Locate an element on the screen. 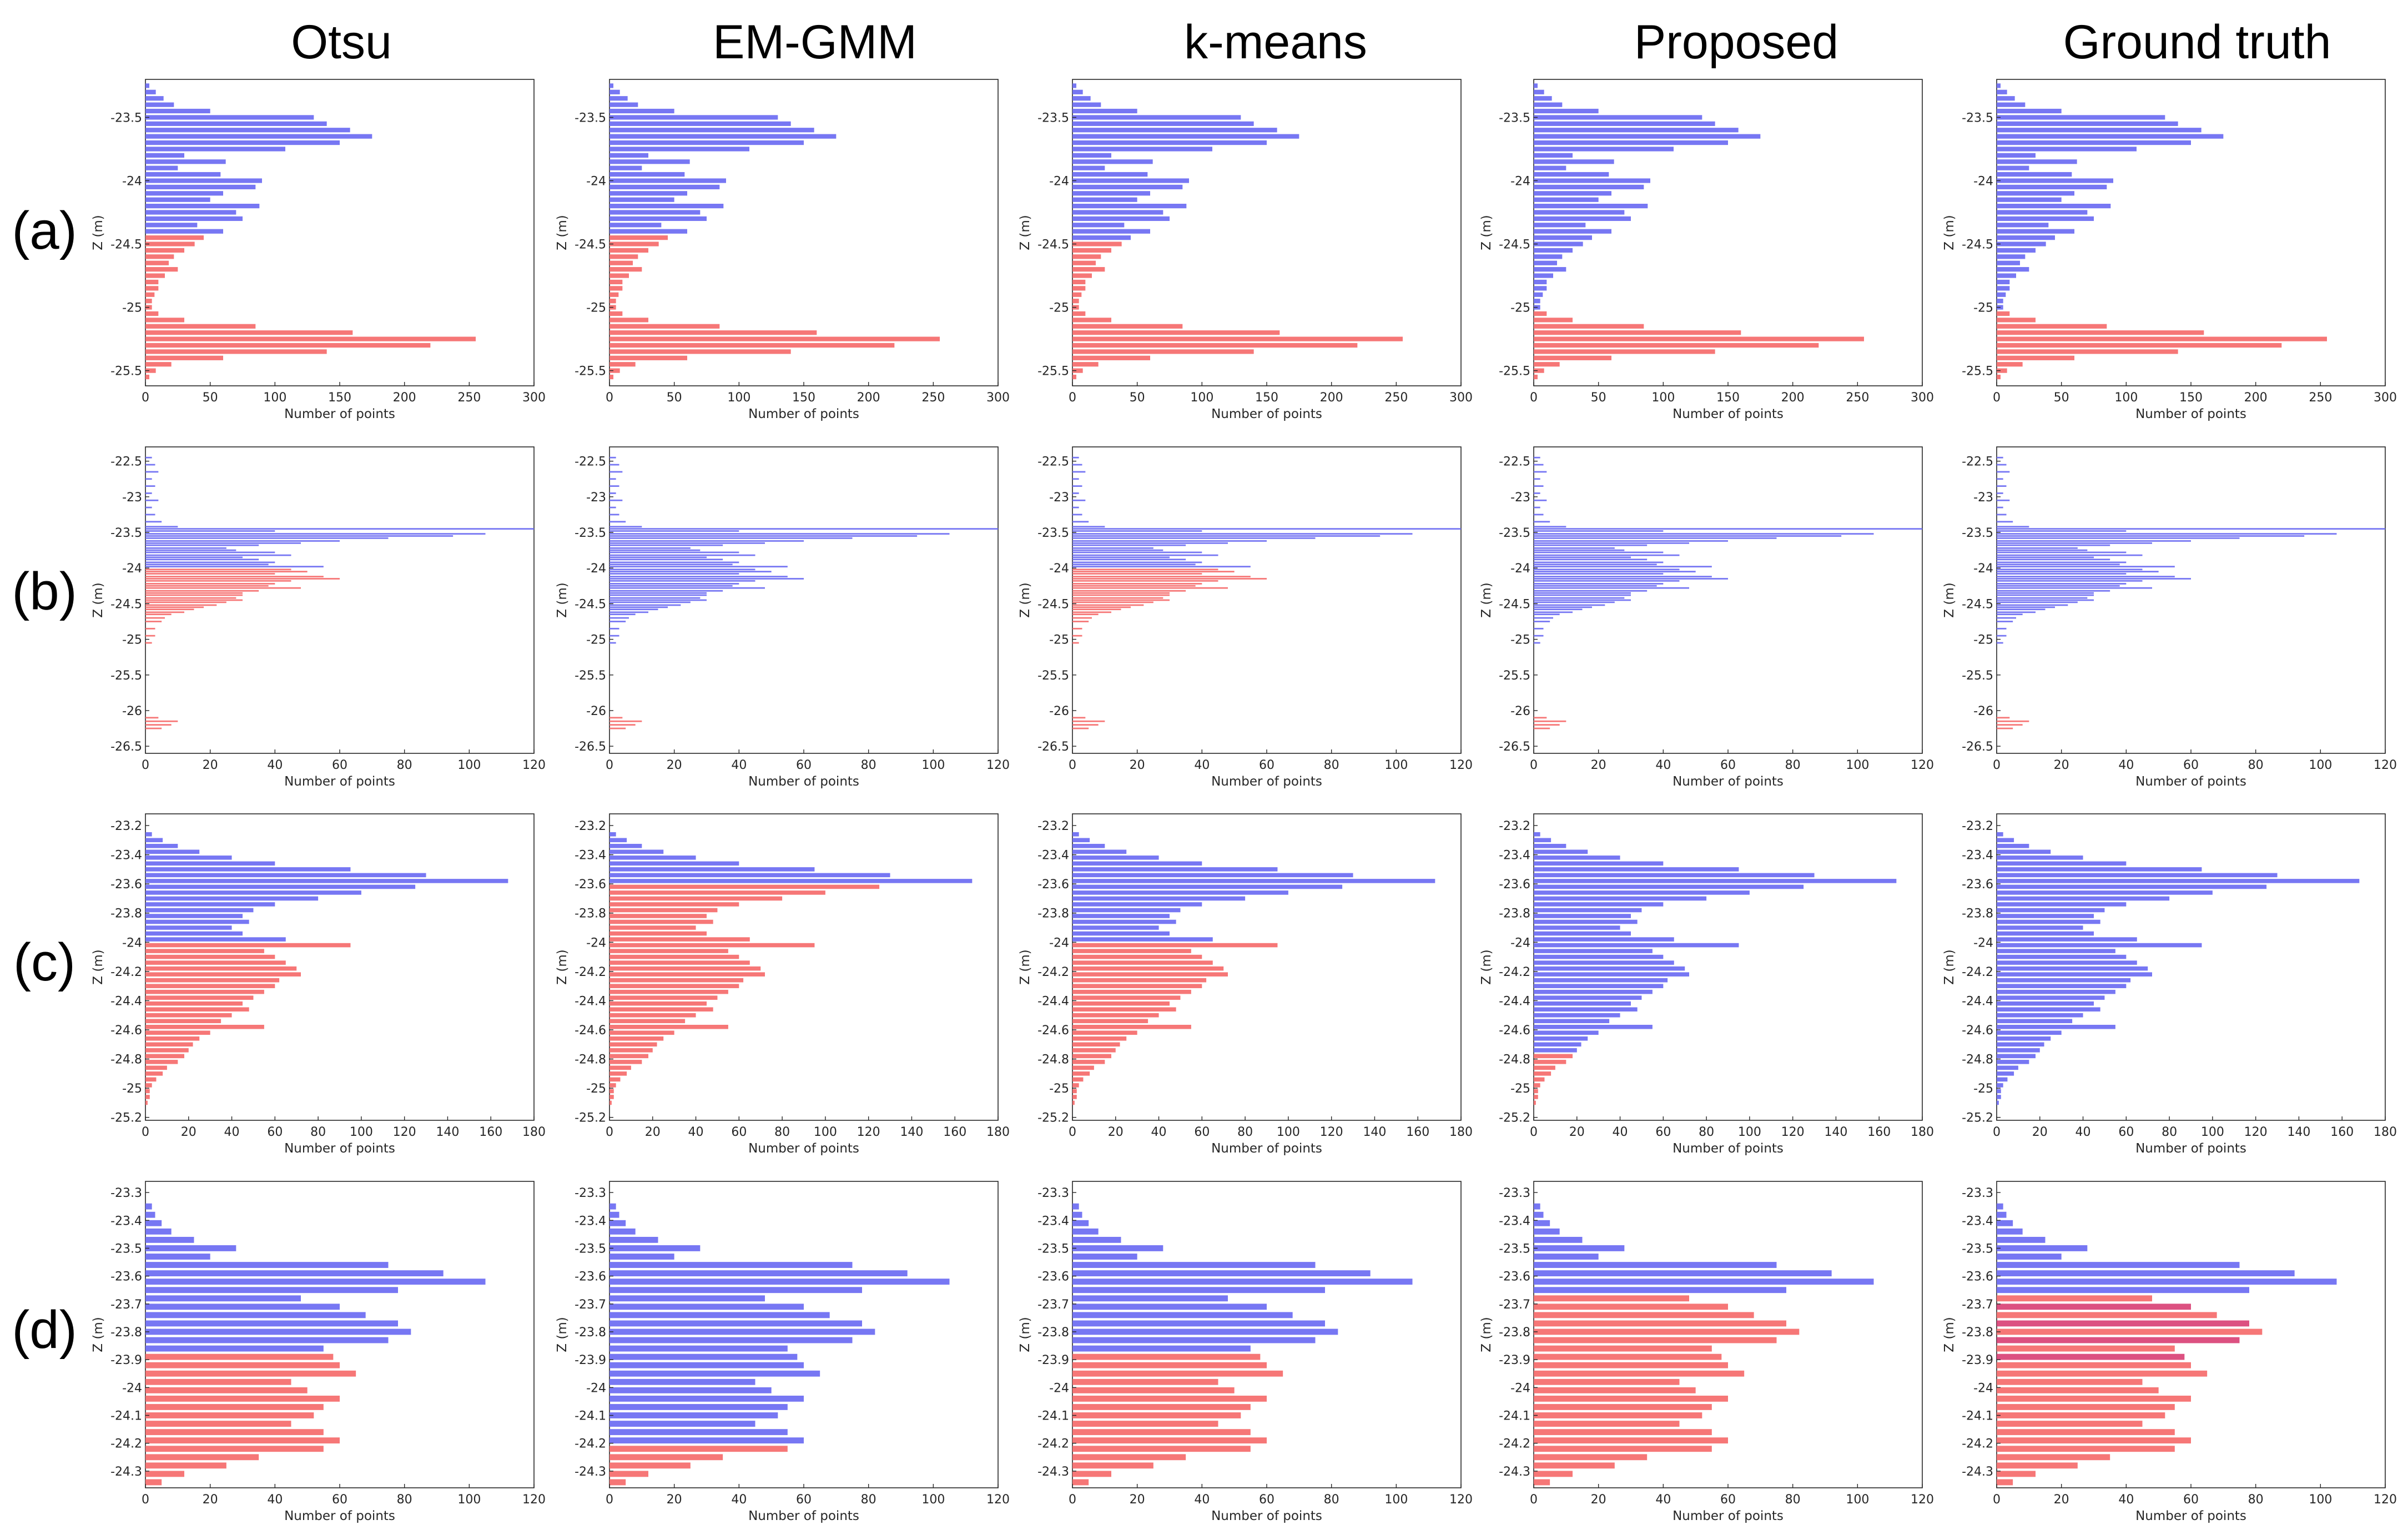 The image size is (2408, 1535). row-label: (b) is located at coordinates (45, 591).